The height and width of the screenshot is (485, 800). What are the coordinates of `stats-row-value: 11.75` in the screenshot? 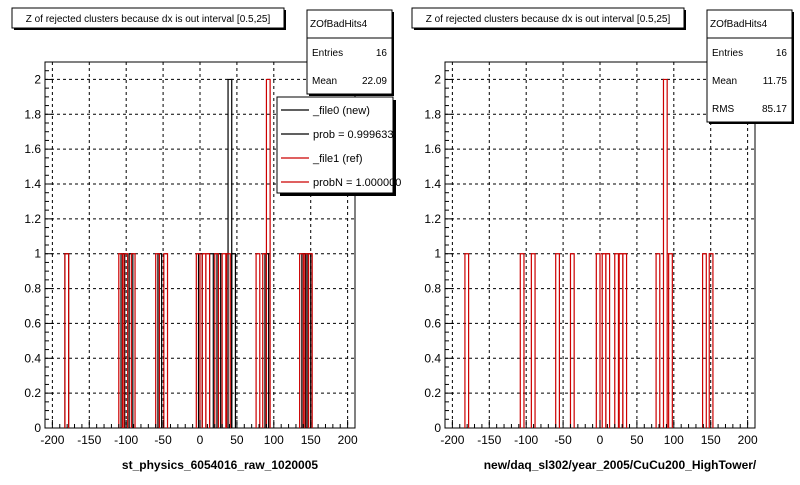 It's located at (775, 81).